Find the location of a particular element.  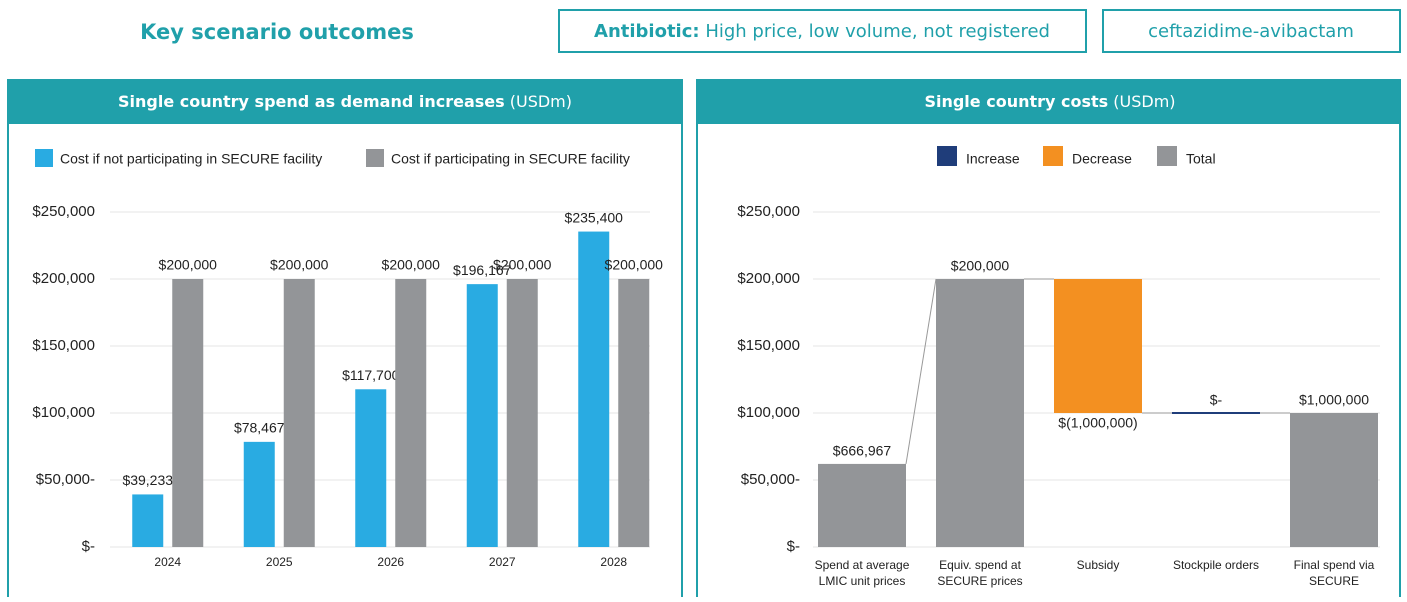

antibiotic-box is located at coordinates (822, 31).